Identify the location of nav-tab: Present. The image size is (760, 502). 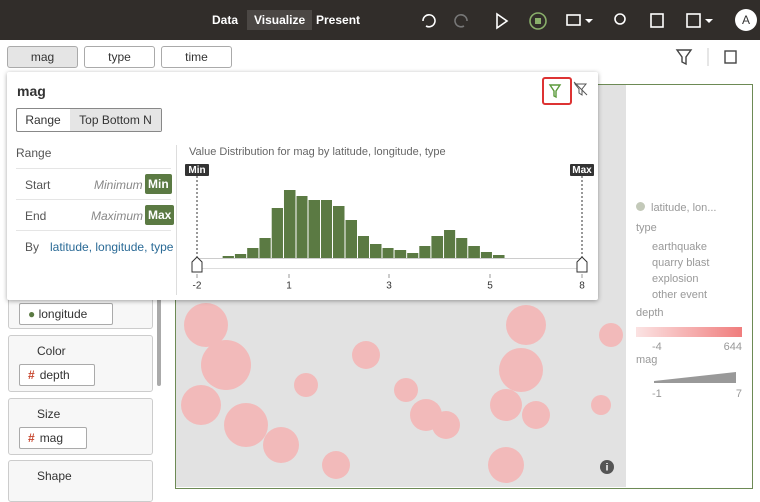
(338, 20).